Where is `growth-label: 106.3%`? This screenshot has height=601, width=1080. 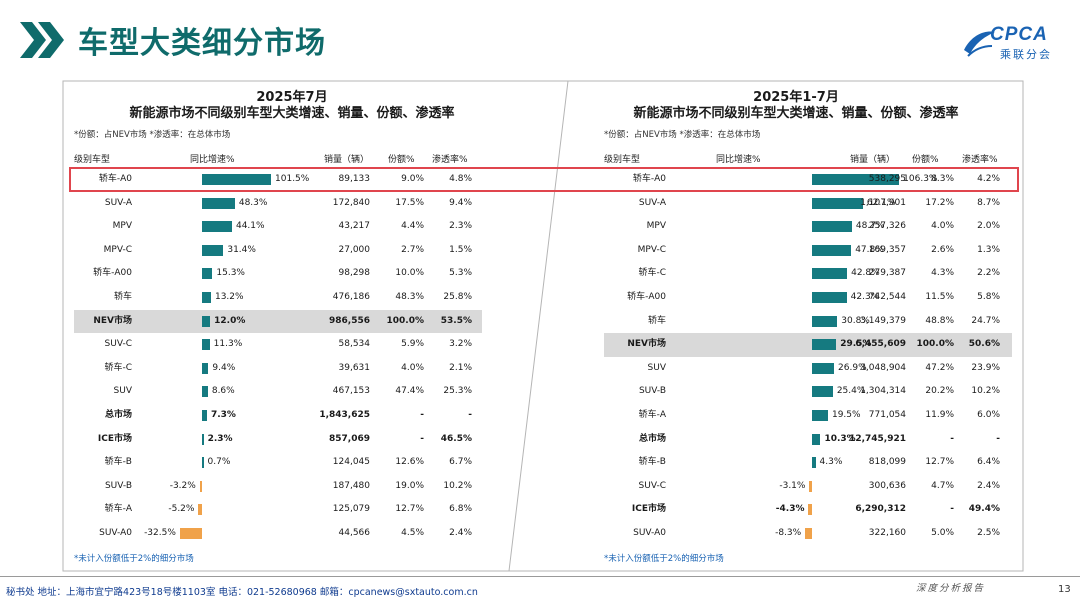 growth-label: 106.3% is located at coordinates (920, 179).